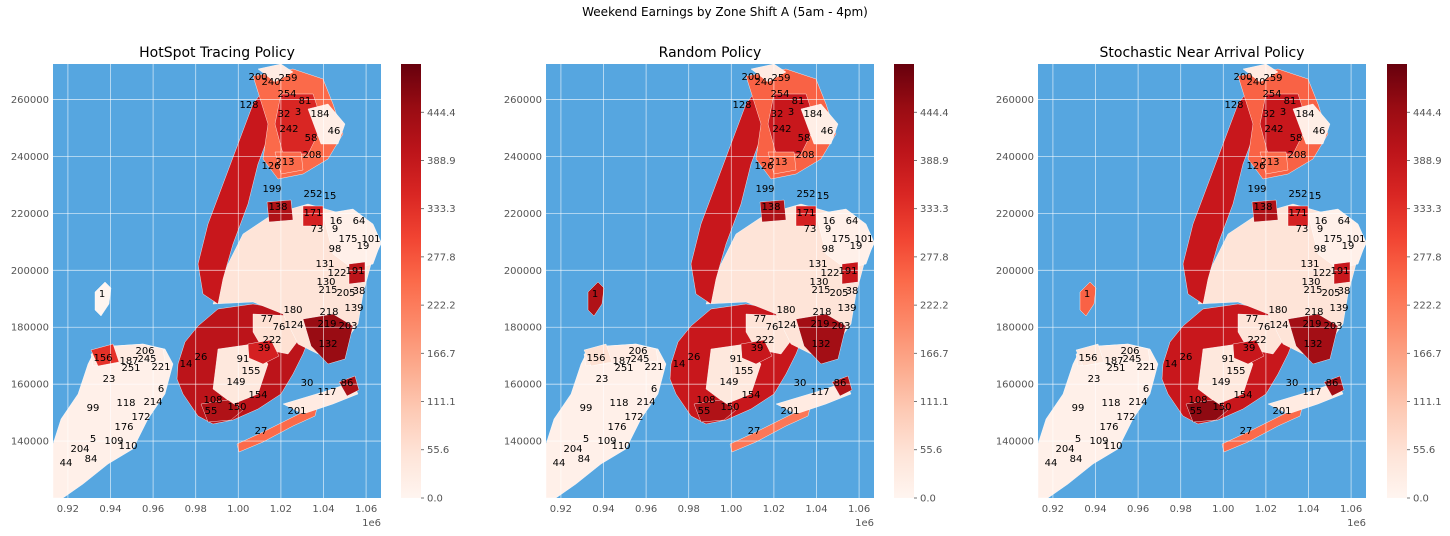 This screenshot has width=1450, height=536. Describe the element at coordinates (113, 421) in the screenshot. I see `land-staten-island` at that location.